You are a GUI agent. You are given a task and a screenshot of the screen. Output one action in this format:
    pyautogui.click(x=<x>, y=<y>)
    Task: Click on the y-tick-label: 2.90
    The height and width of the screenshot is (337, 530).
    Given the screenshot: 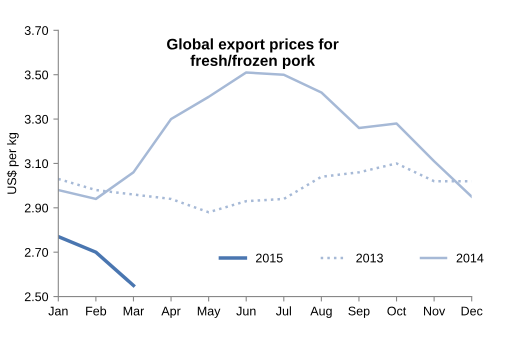 What is the action you would take?
    pyautogui.click(x=36, y=208)
    